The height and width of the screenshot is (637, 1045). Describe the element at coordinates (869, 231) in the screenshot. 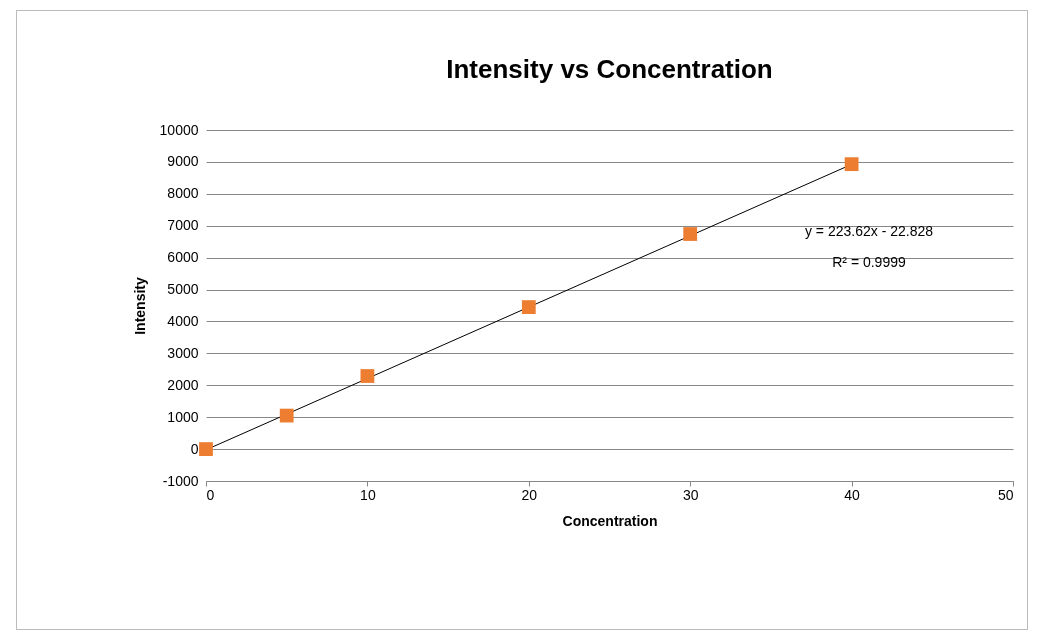

I see `annotation: y = 223.62x - 22.828` at that location.